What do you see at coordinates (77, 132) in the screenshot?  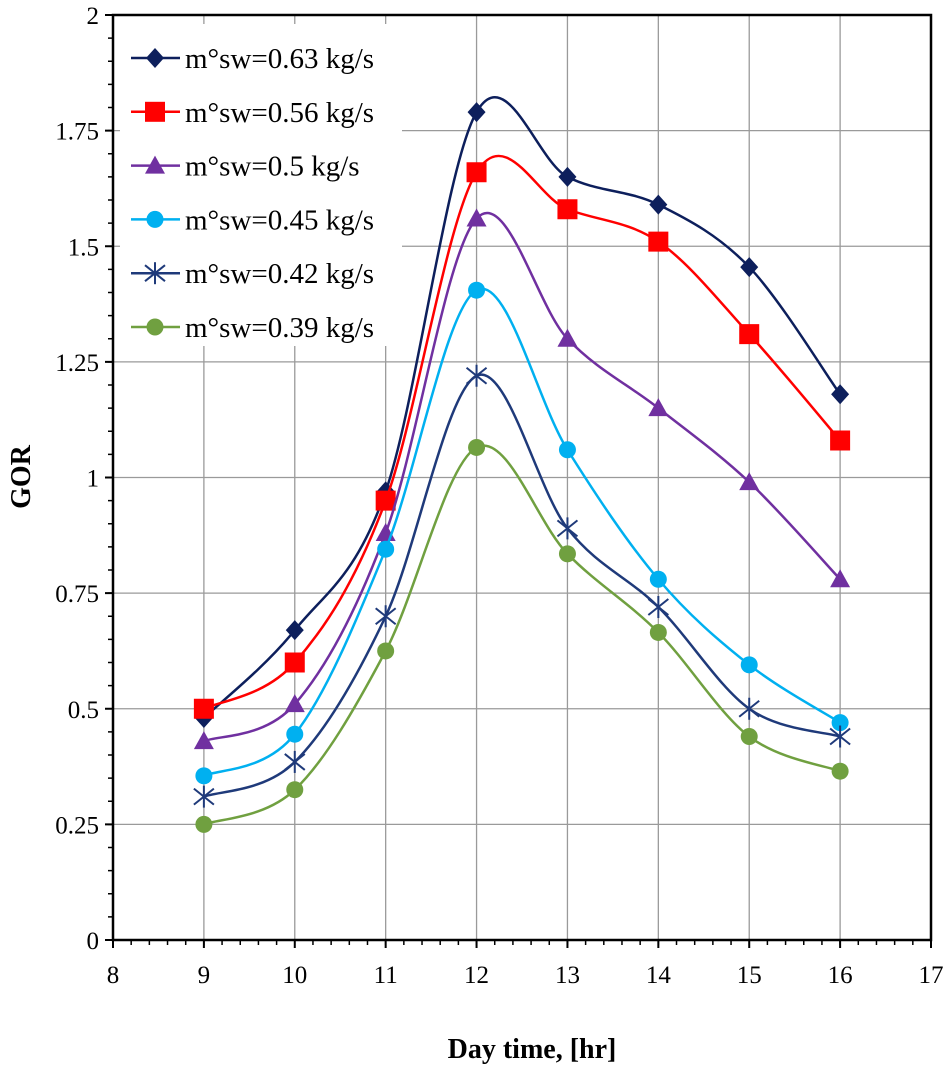 I see `y-tick-label: 1.75` at bounding box center [77, 132].